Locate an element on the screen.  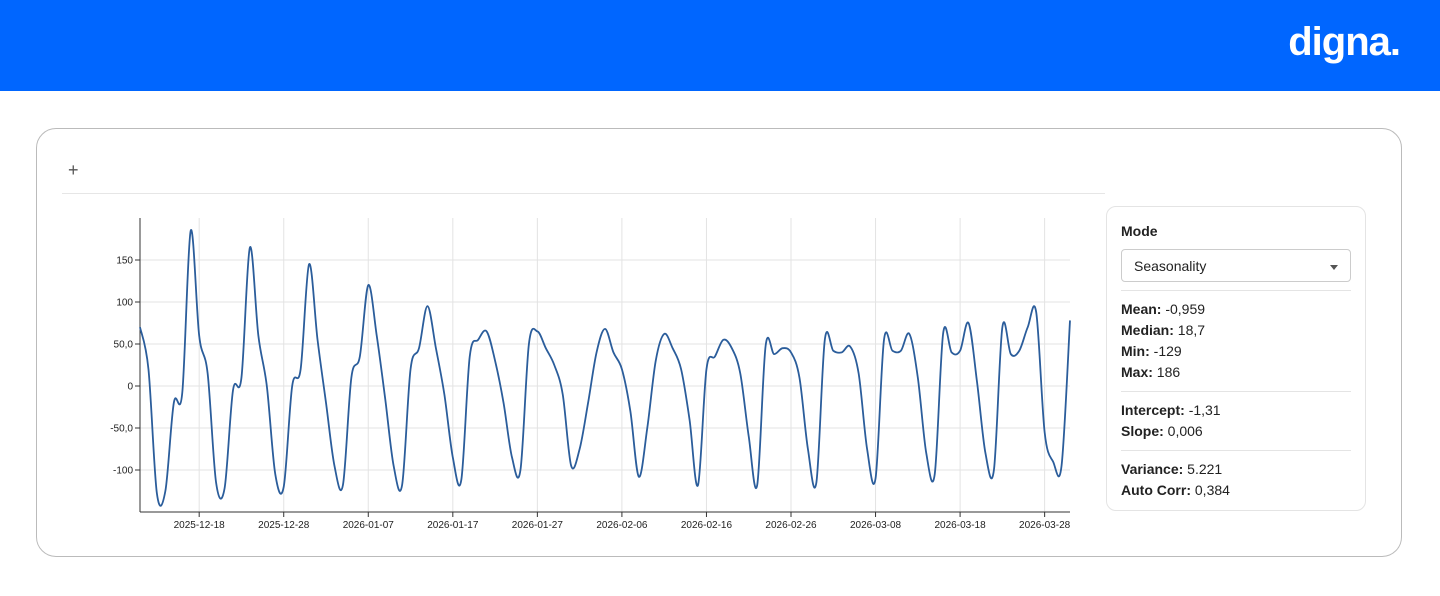
stat-row: Min: -129 is located at coordinates (1236, 351).